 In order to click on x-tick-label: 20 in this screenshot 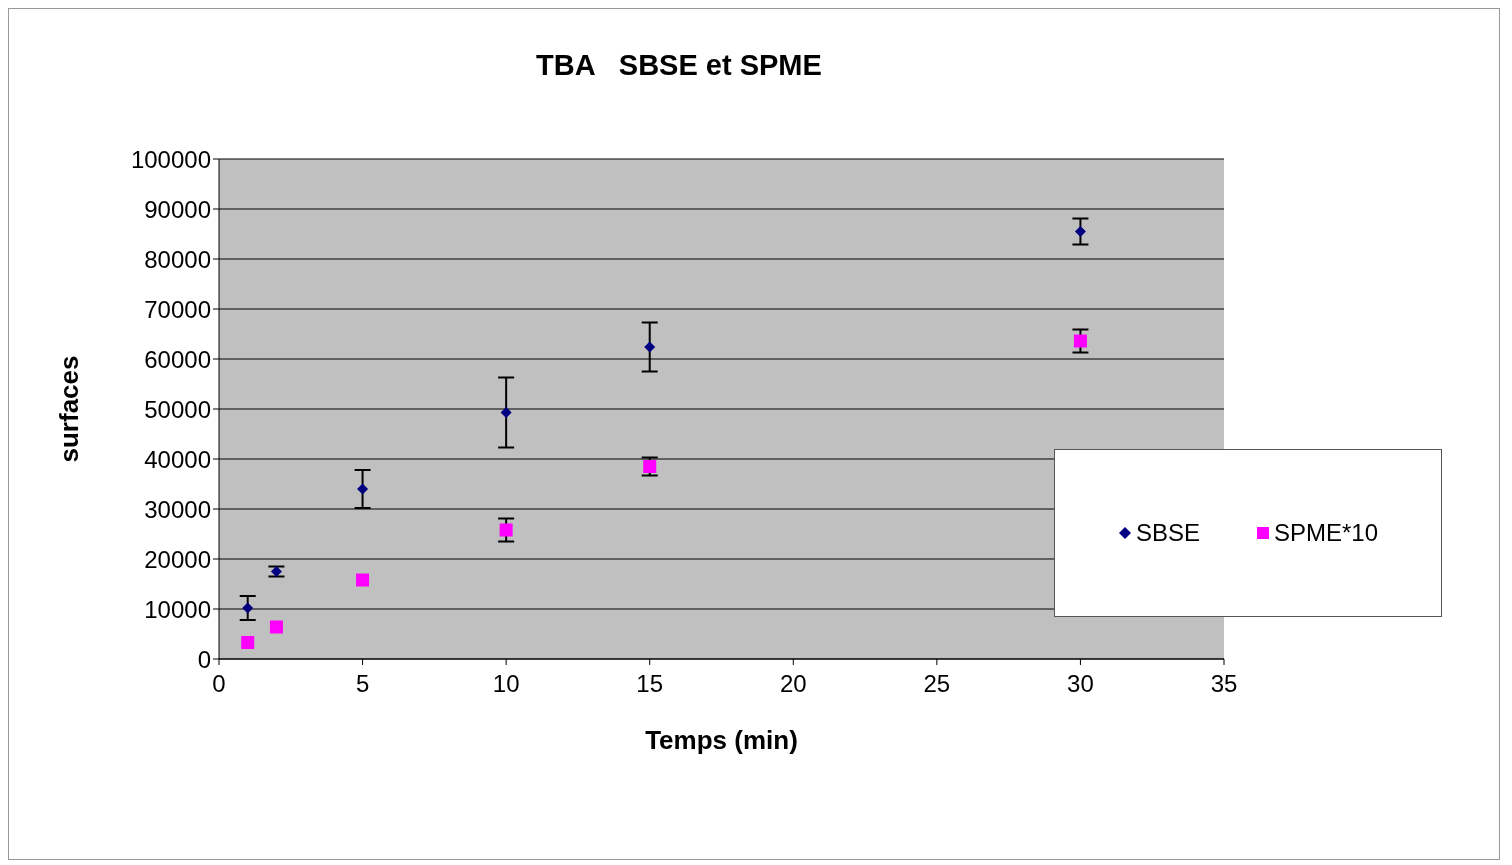, I will do `click(793, 684)`.